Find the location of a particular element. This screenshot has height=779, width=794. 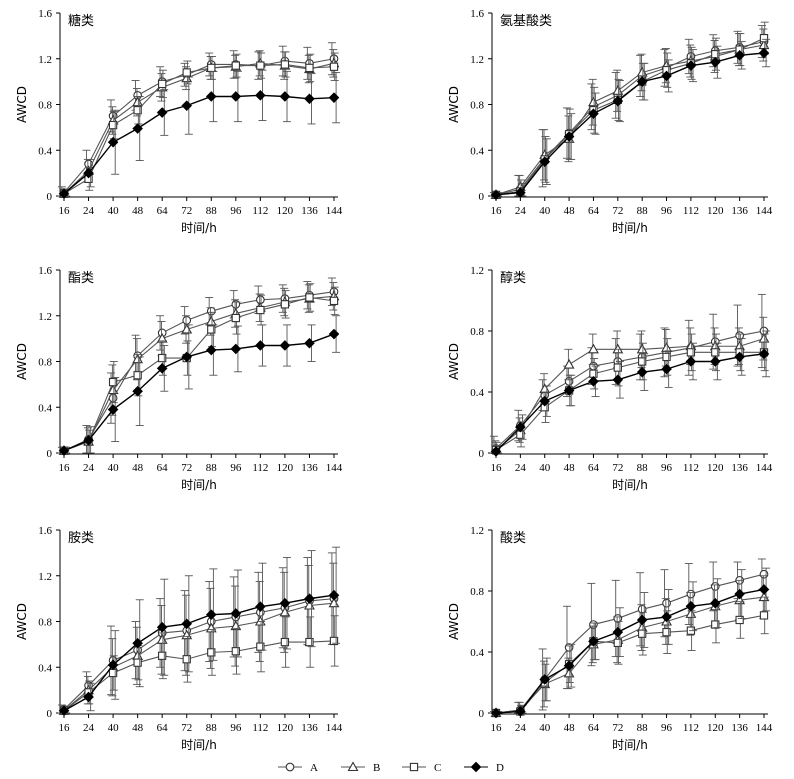

x-tick-label: 88 is located at coordinates (643, 468).